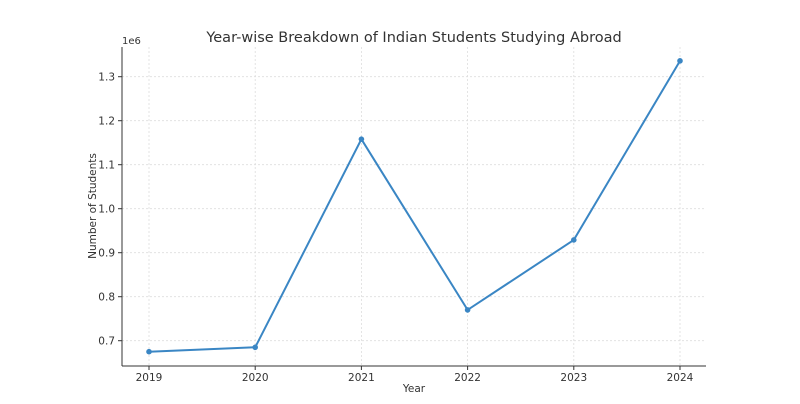  I want to click on x-tick-label: 2019, so click(149, 378).